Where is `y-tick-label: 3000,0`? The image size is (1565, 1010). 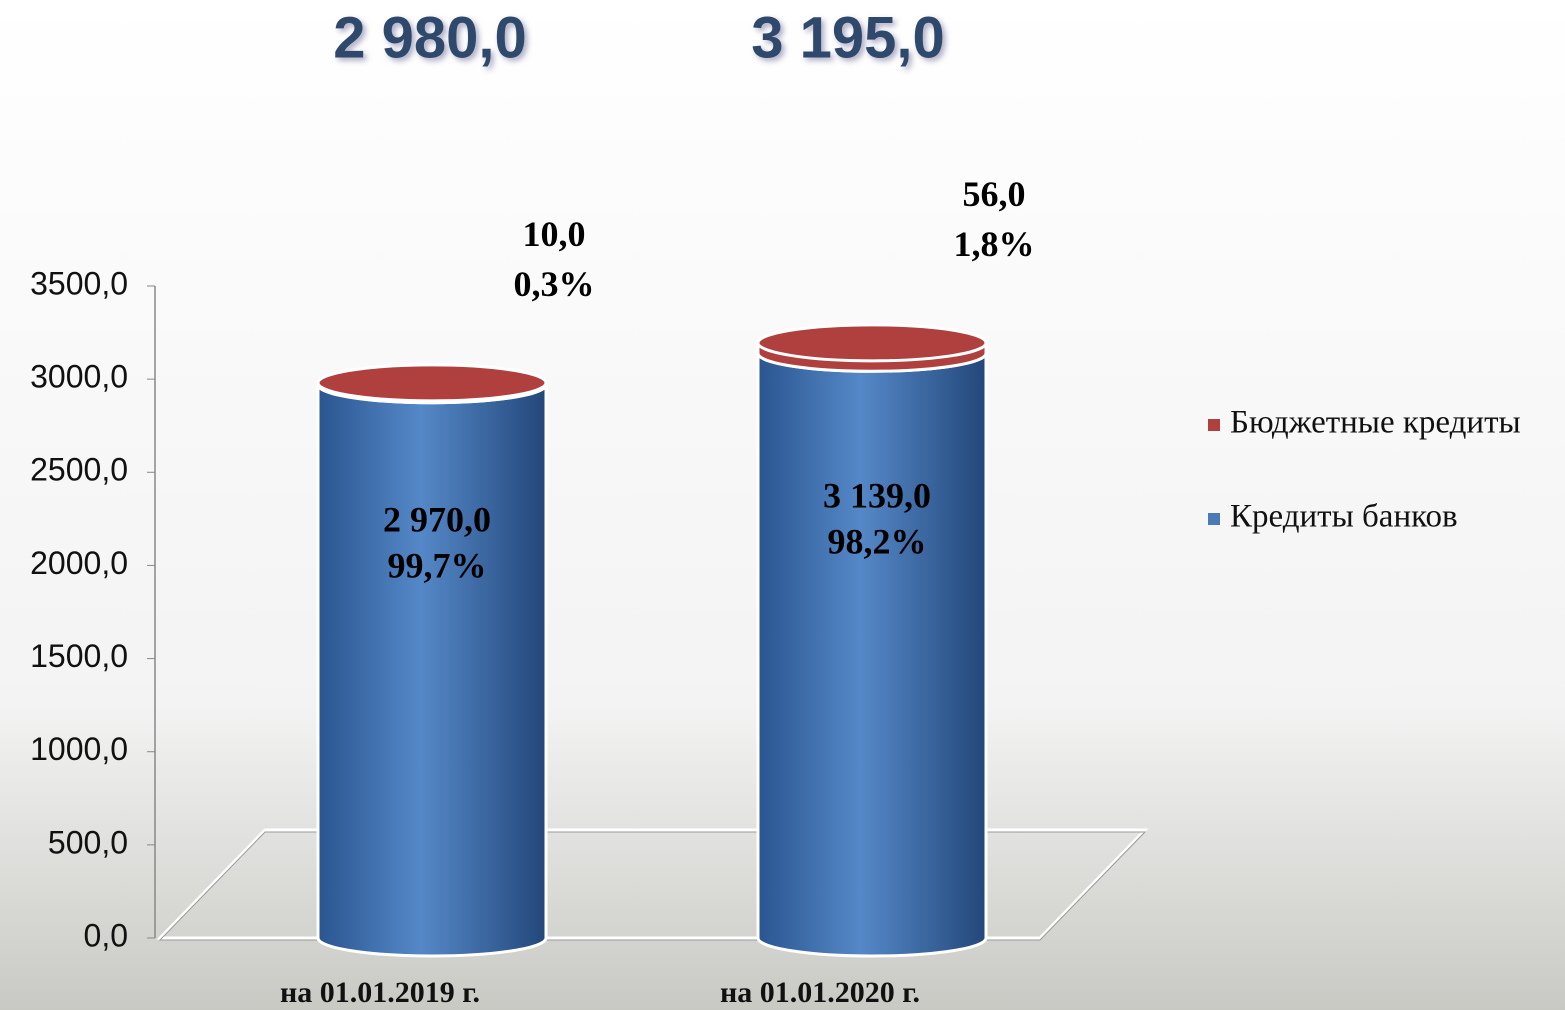
y-tick-label: 3000,0 is located at coordinates (79, 377).